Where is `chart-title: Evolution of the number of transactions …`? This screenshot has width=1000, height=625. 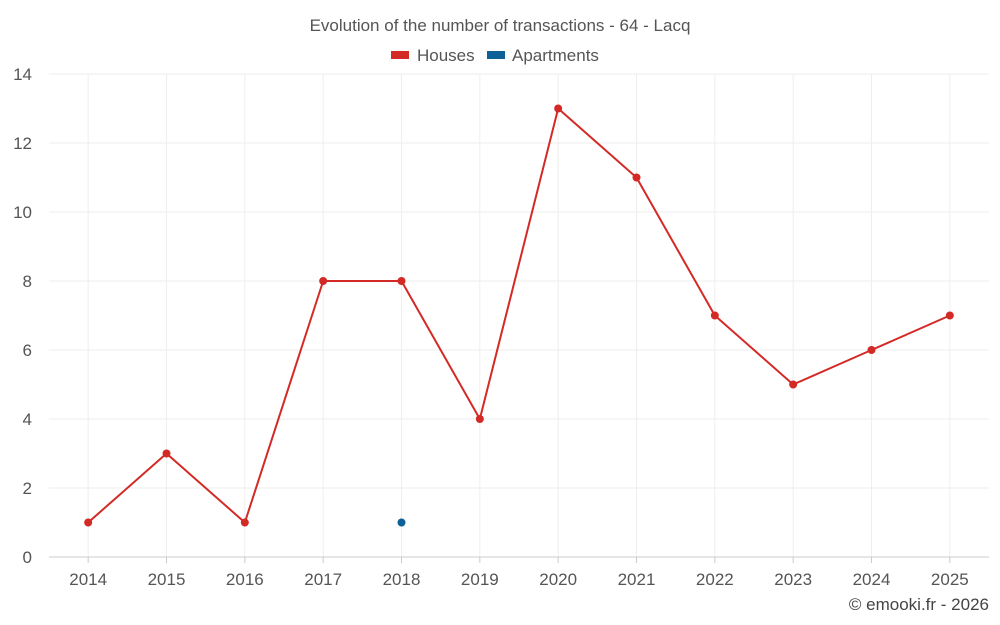
chart-title: Evolution of the number of transactions … is located at coordinates (500, 25).